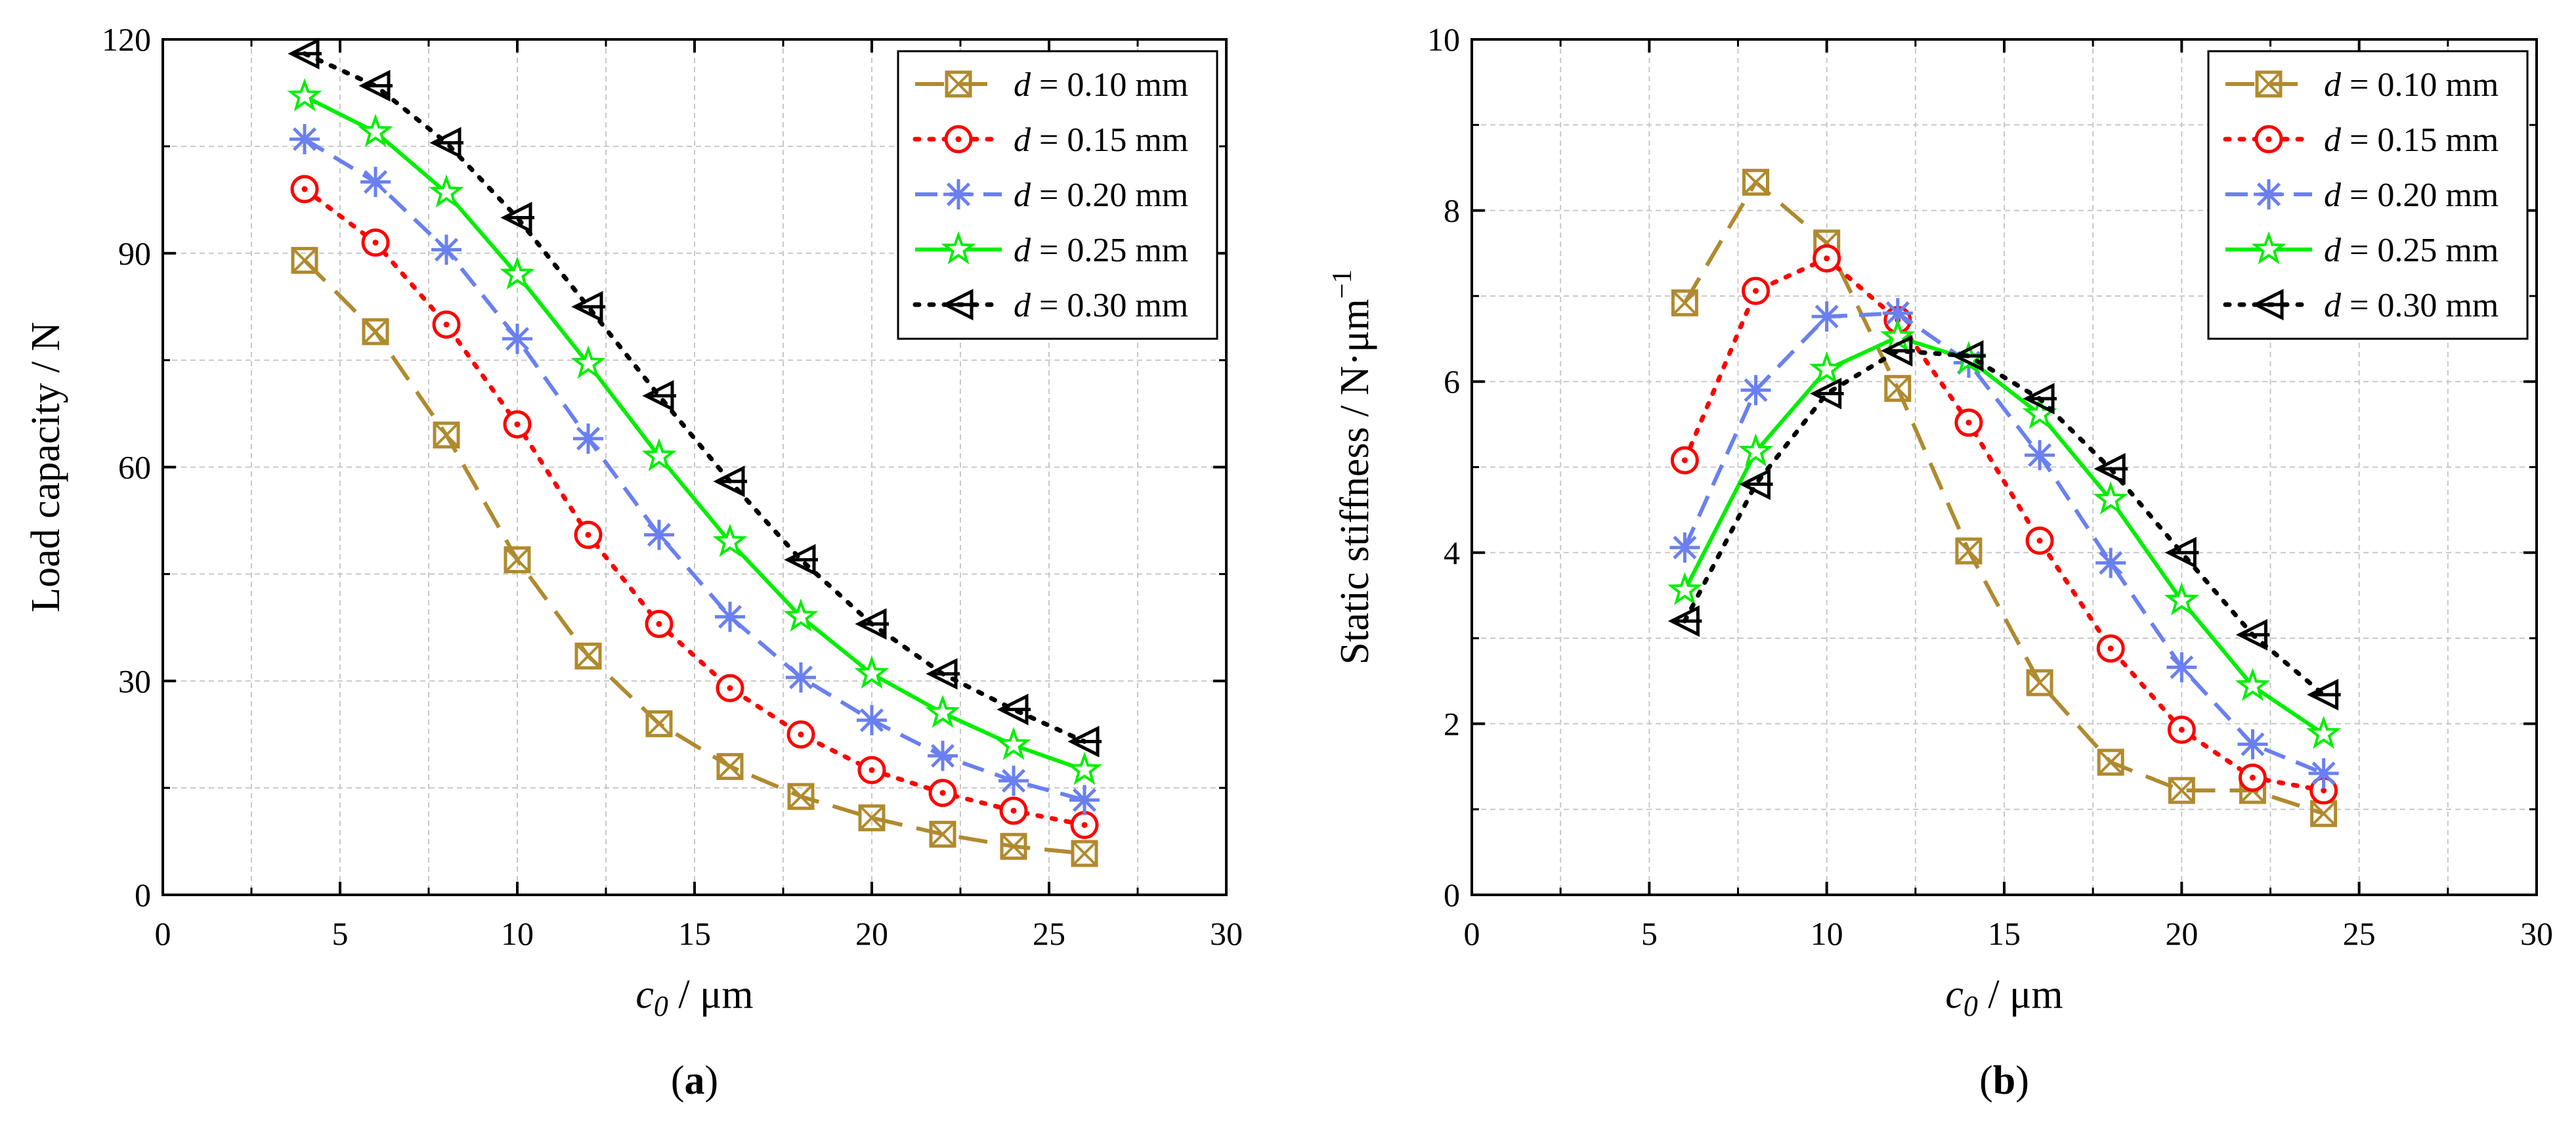 This screenshot has height=1122, width=2576. Describe the element at coordinates (1452, 381) in the screenshot. I see `y-tick-label: 6` at that location.